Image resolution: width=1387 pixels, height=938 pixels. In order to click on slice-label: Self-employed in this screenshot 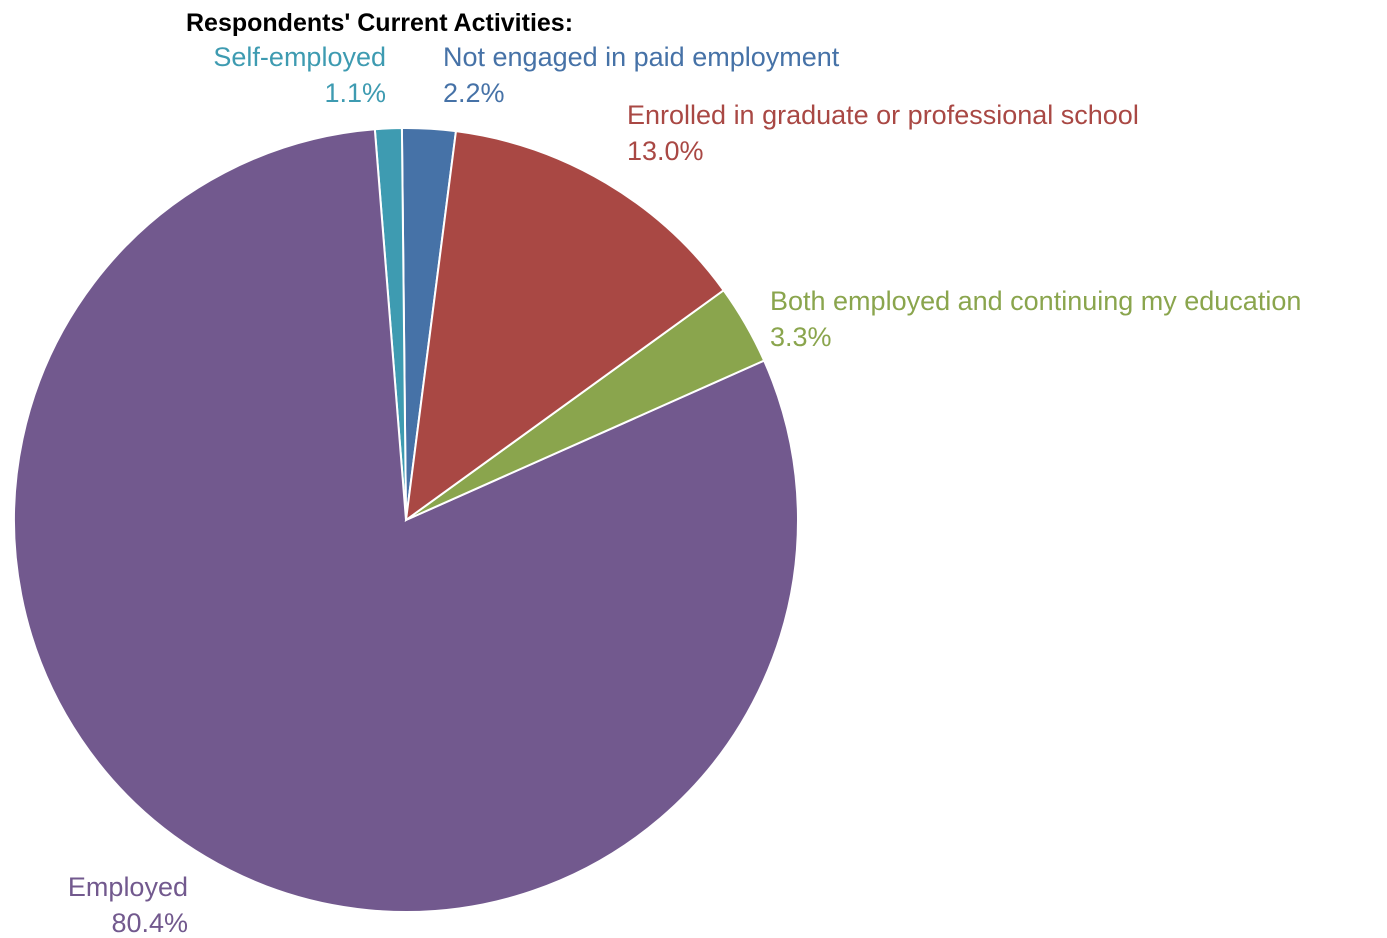, I will do `click(299, 57)`.